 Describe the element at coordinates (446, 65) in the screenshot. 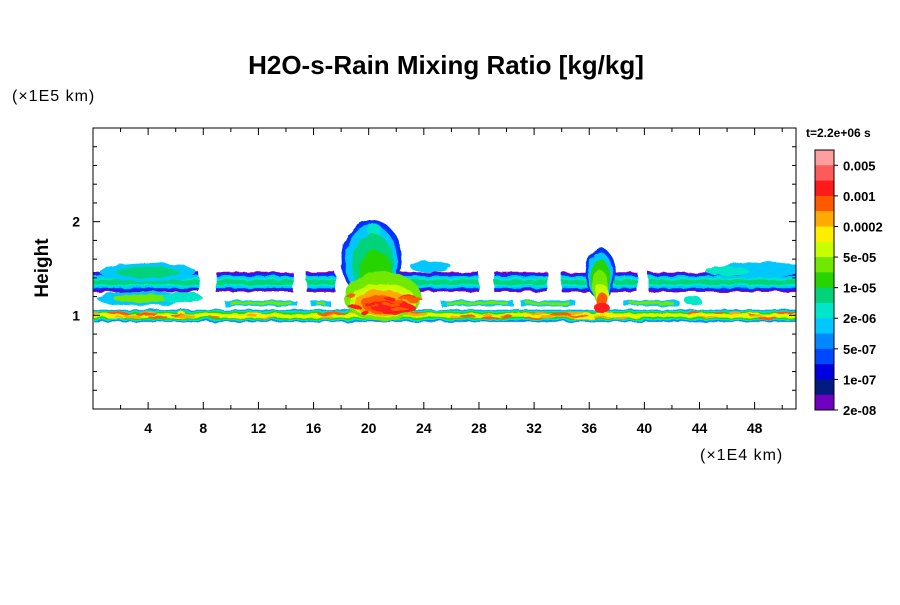

I see `chart-title: H2O-s-Rain Mixing Ratio [kg/kg]` at that location.